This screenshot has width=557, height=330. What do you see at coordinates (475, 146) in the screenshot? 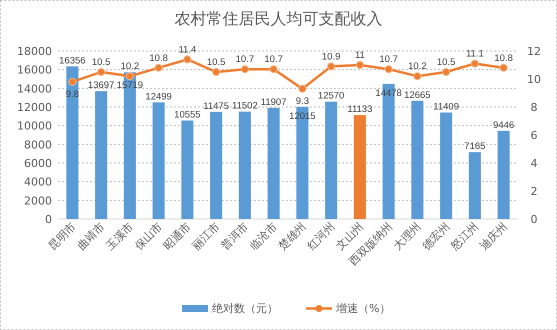
I see `data-label: 7165` at bounding box center [475, 146].